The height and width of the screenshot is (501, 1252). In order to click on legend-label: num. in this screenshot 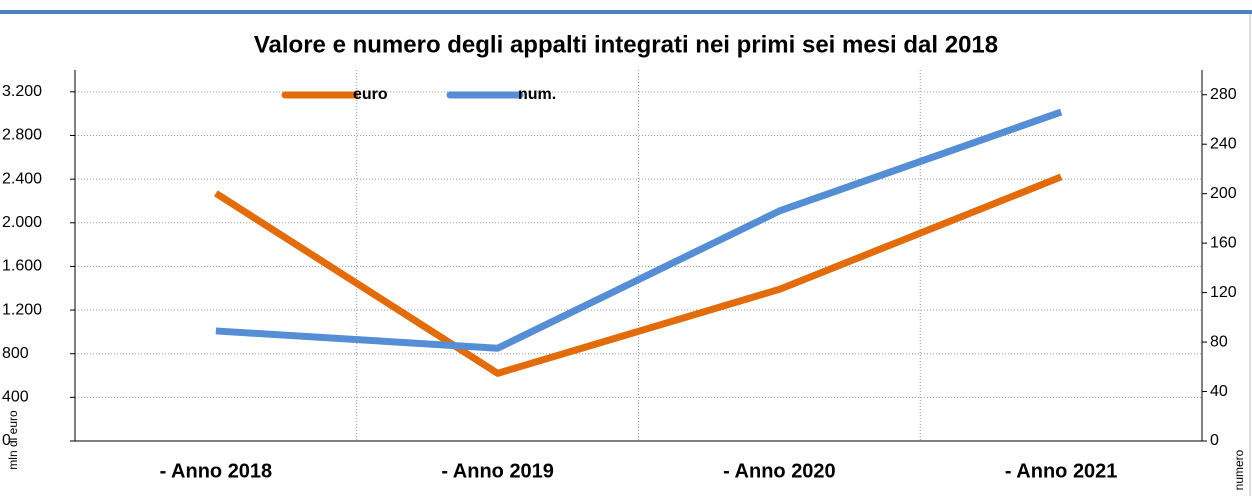, I will do `click(537, 94)`.